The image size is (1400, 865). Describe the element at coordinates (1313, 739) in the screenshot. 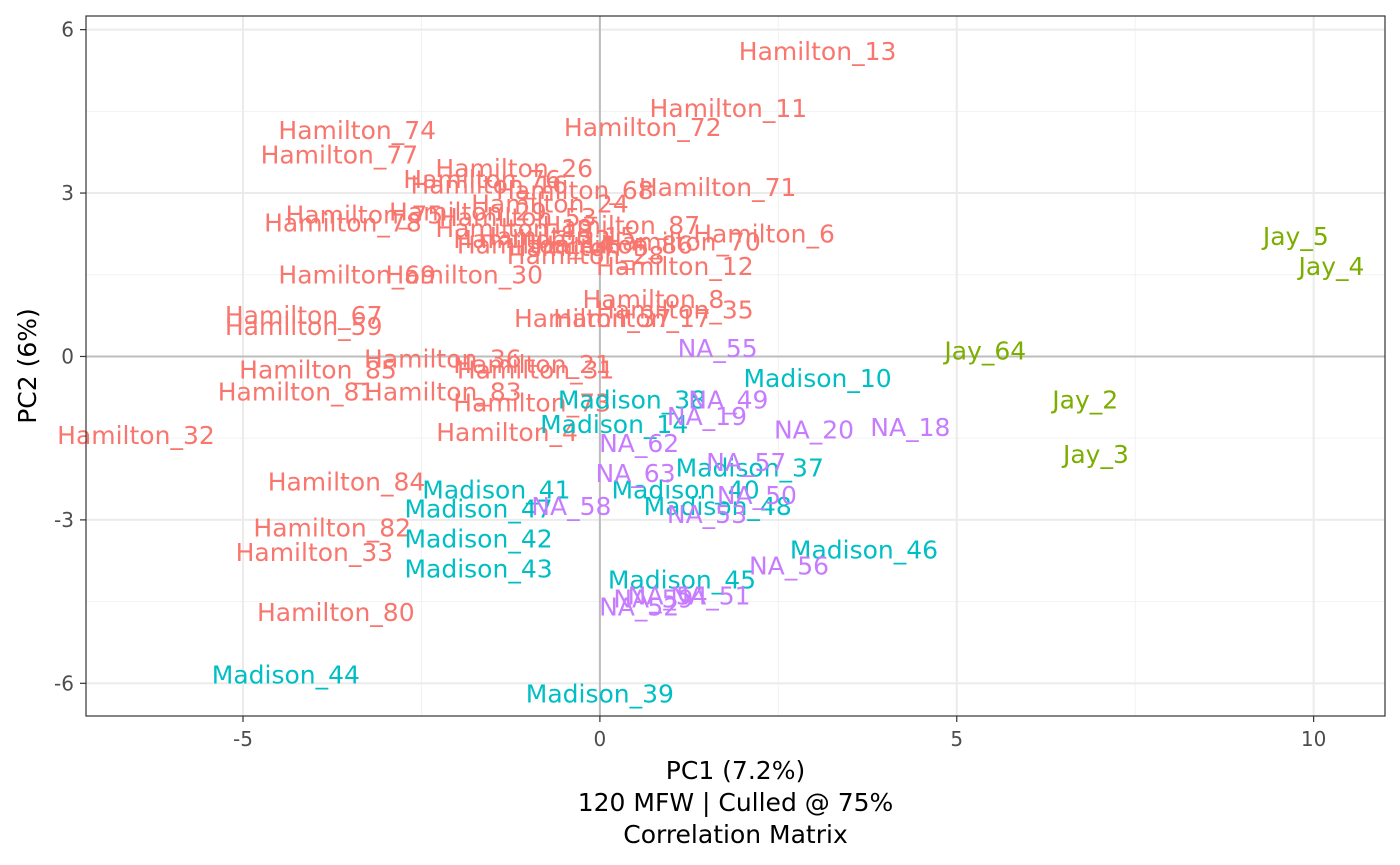

I see `x-tick-label: 10` at that location.